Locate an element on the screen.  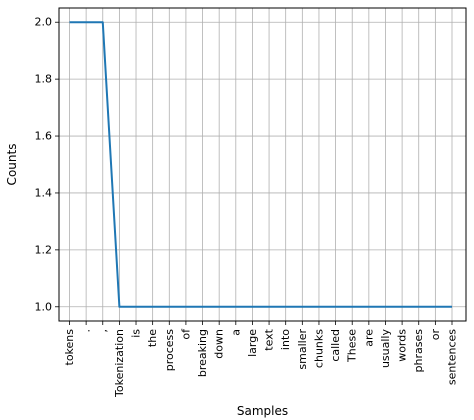
x-tick-label: usually is located at coordinates (385, 349).